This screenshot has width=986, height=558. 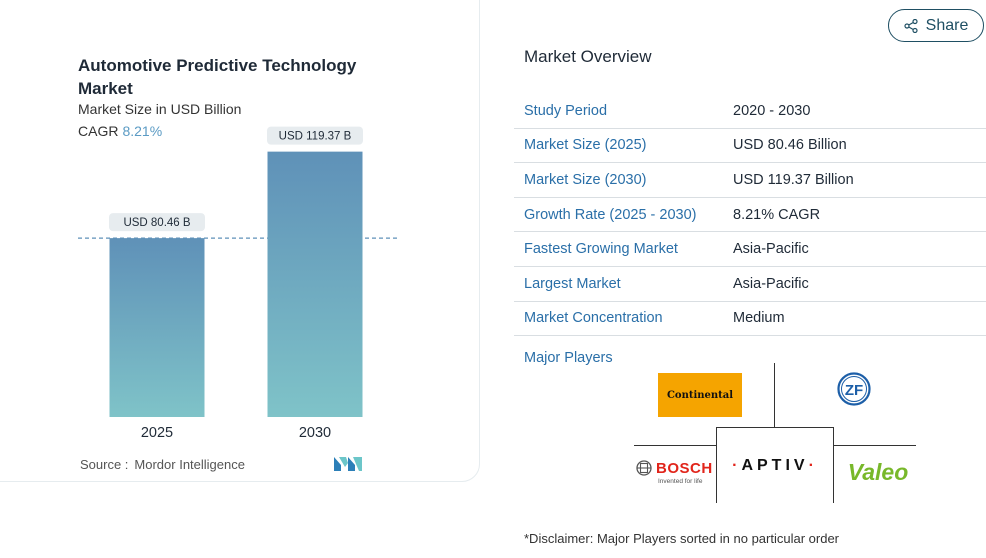 What do you see at coordinates (759, 318) in the screenshot?
I see `row-value: Medium` at bounding box center [759, 318].